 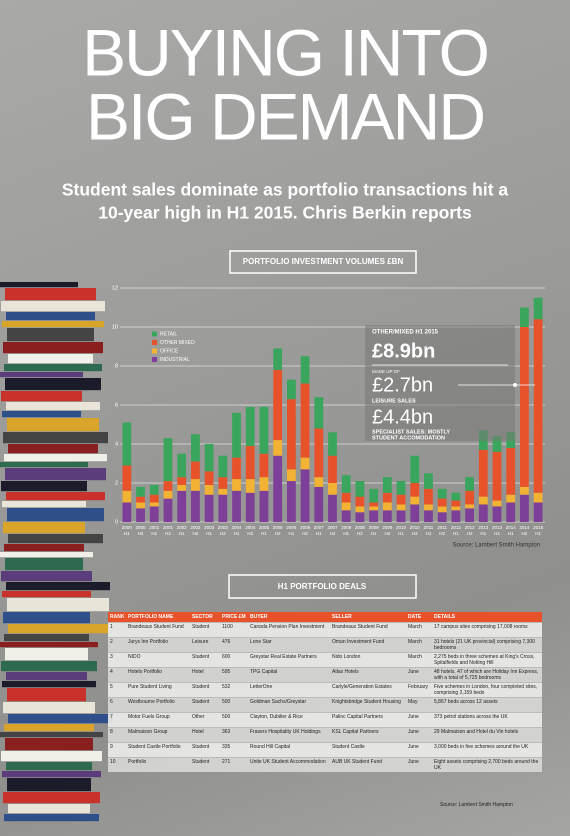 What do you see at coordinates (368, 630) in the screenshot?
I see `table-cell: Brandeaux Student Fund` at bounding box center [368, 630].